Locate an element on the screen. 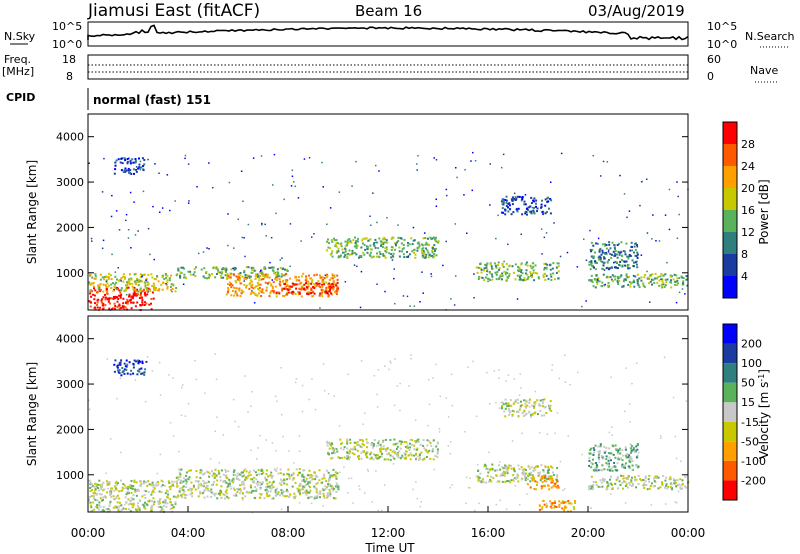  xtick-label-1: 04:00 is located at coordinates (188, 533).